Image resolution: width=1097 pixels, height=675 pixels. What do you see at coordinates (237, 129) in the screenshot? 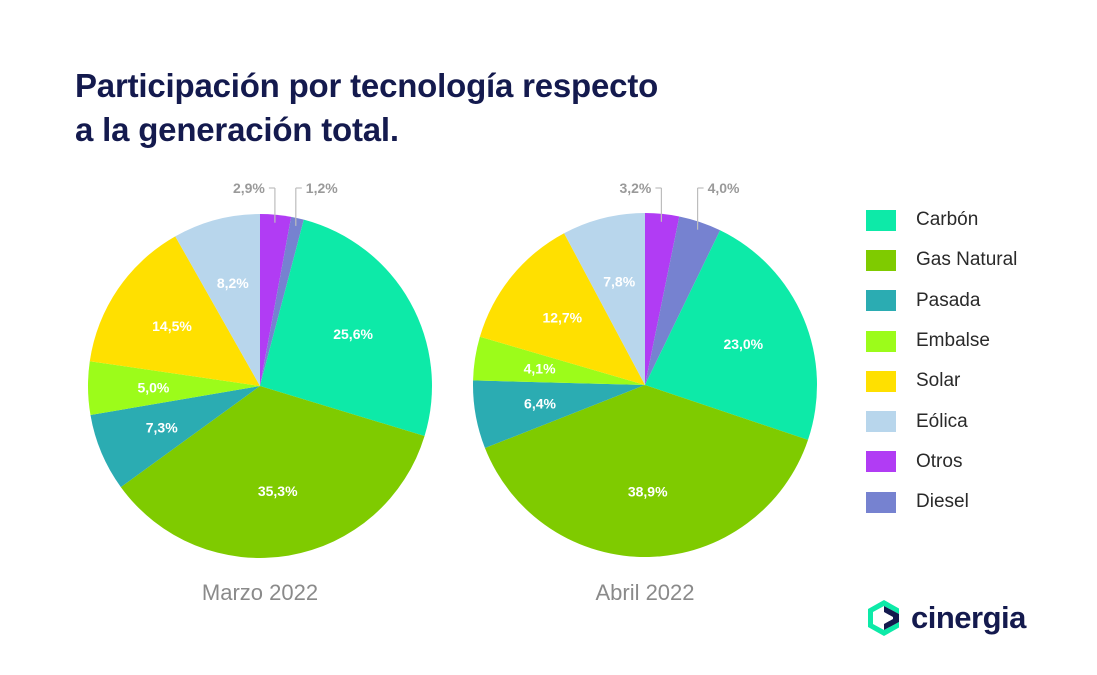
I see `chart-title-line-2: a la generación total.` at bounding box center [237, 129].